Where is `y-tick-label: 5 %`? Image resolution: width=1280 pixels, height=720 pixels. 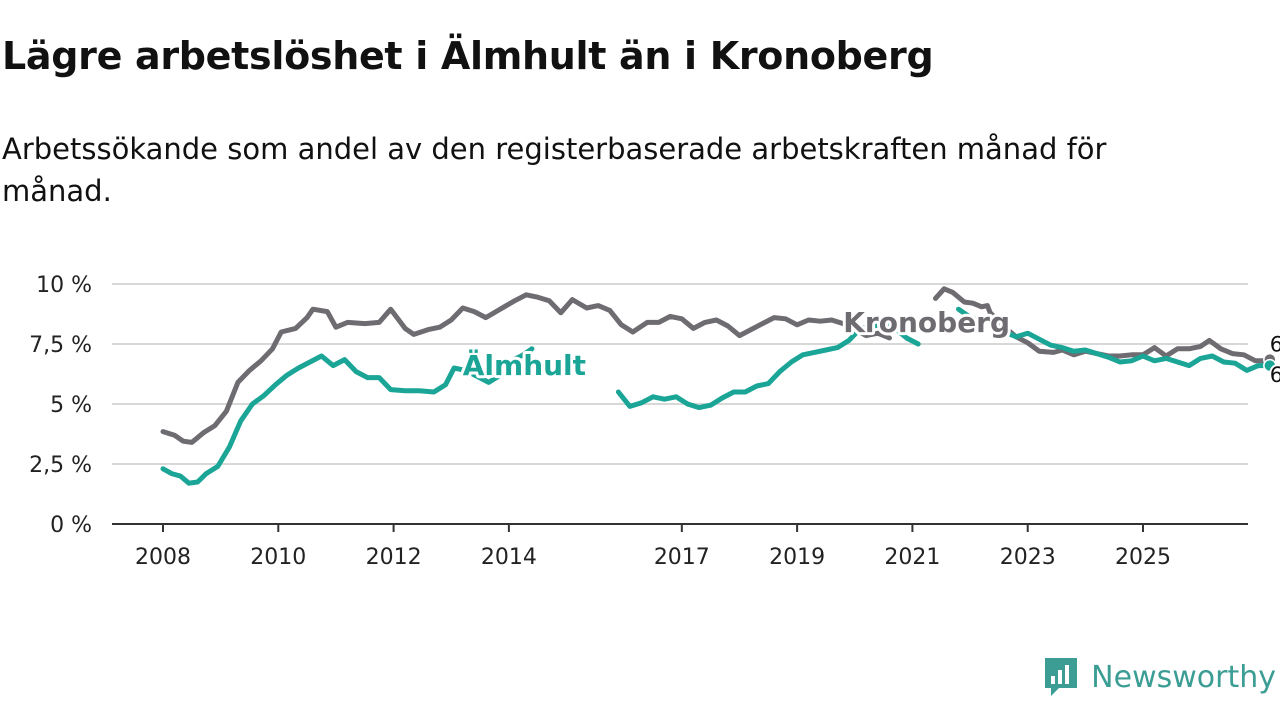 y-tick-label: 5 % is located at coordinates (71, 405).